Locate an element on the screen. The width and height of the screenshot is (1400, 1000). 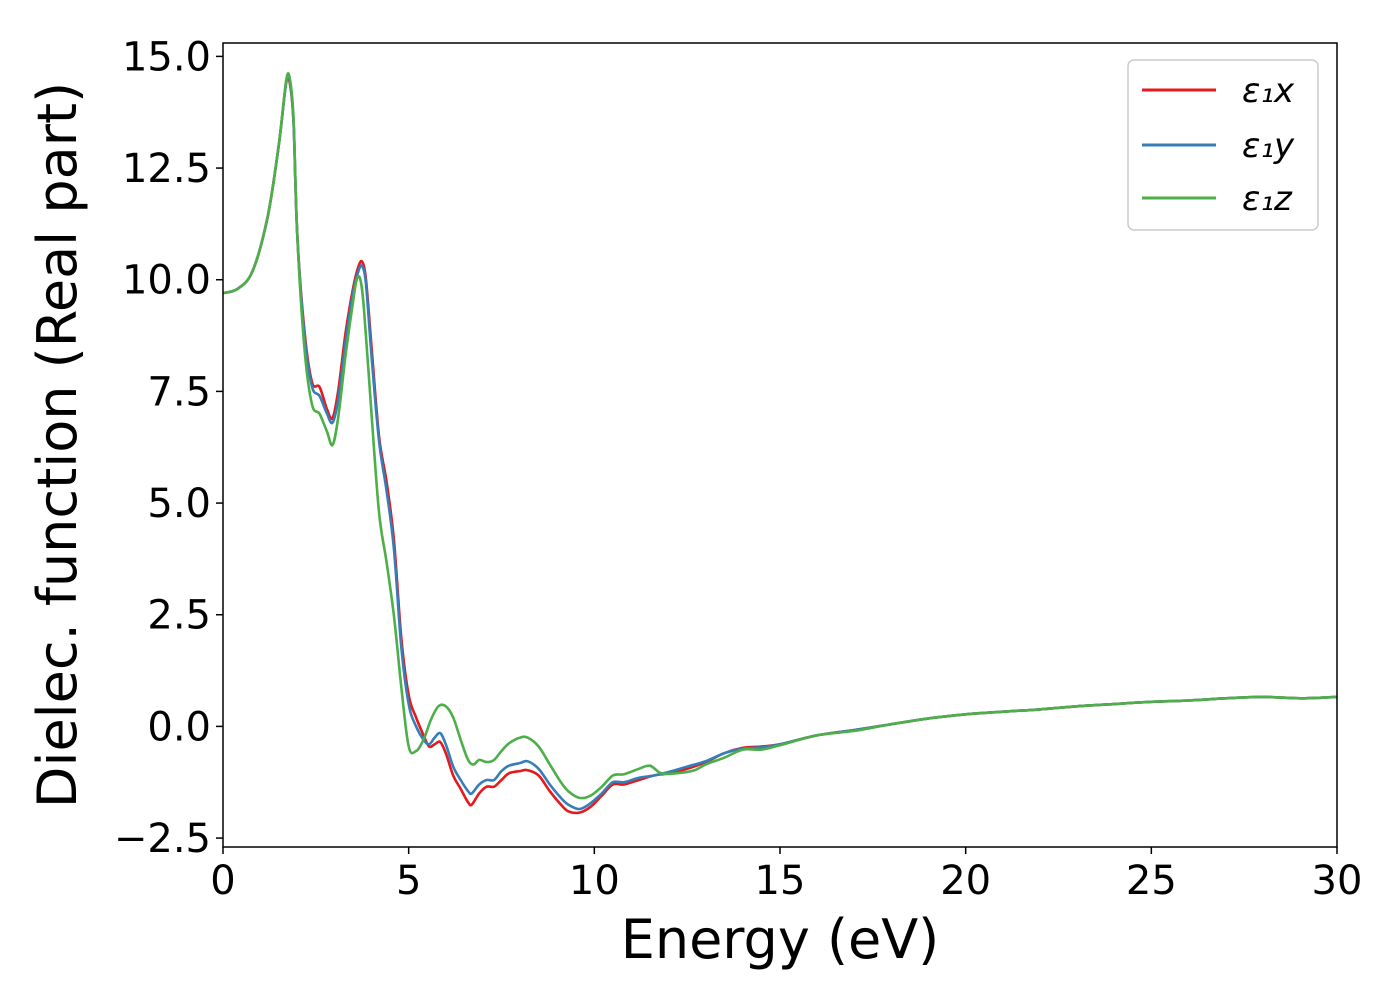
x-tick-label: 0 is located at coordinates (222, 881).